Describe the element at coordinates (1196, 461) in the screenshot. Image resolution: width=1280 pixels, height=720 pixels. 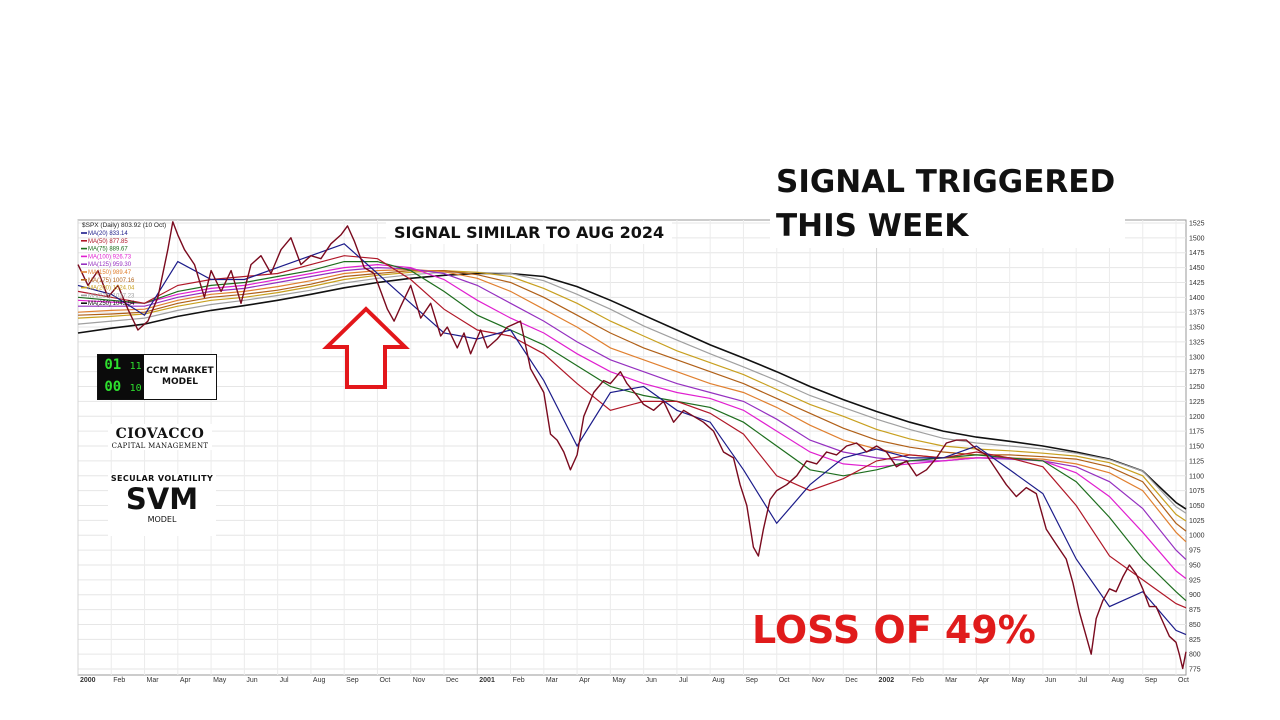
I see `y-tick-label: 1125` at that location.